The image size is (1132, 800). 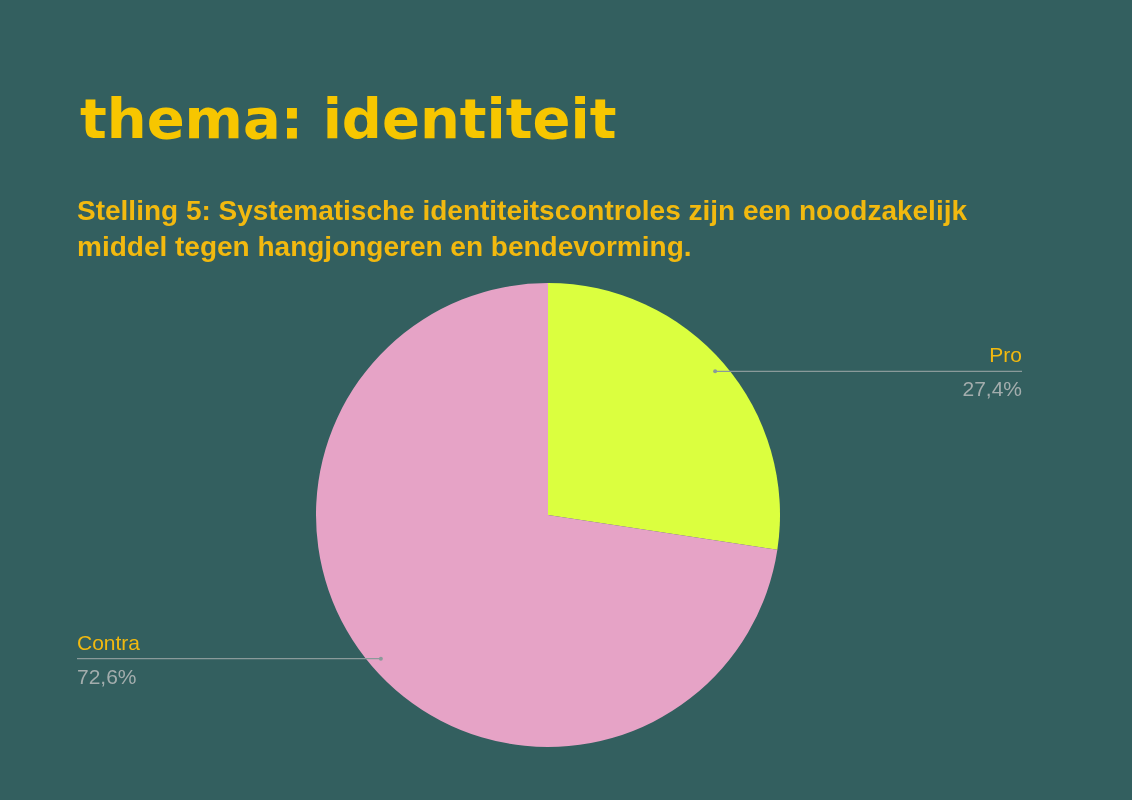 I want to click on data-label: 72,6%, so click(x=107, y=676).